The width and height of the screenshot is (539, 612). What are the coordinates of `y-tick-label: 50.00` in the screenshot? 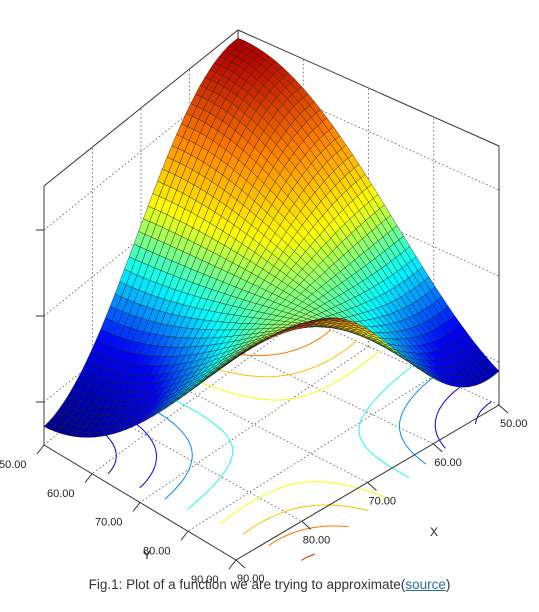 It's located at (13, 465).